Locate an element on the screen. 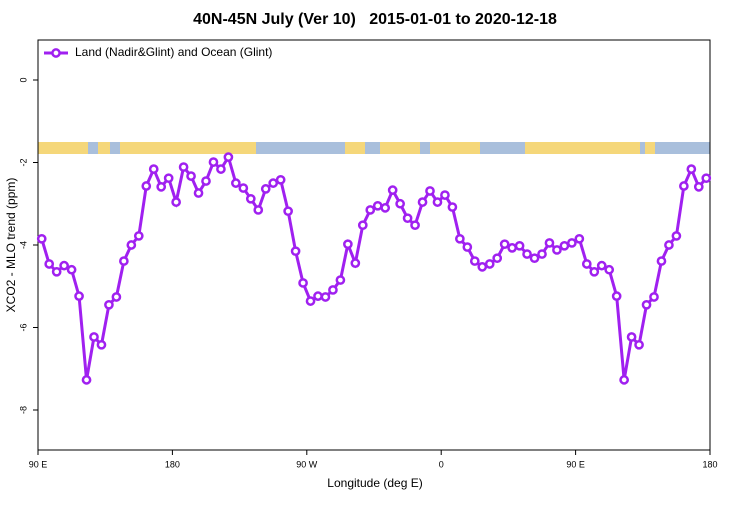 Image resolution: width=750 pixels, height=505 pixels. legend-label: Land (Nadir&Glint) and Ocean (Glint) is located at coordinates (173, 52).